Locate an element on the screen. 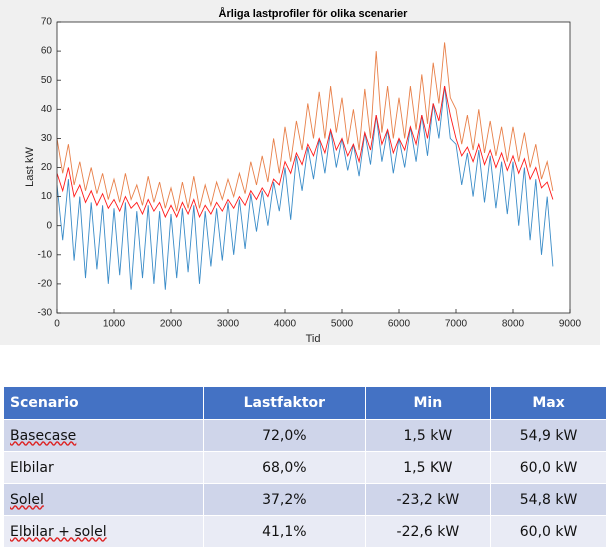 This screenshot has width=607, height=548. cell-text: Basecase is located at coordinates (43, 435).